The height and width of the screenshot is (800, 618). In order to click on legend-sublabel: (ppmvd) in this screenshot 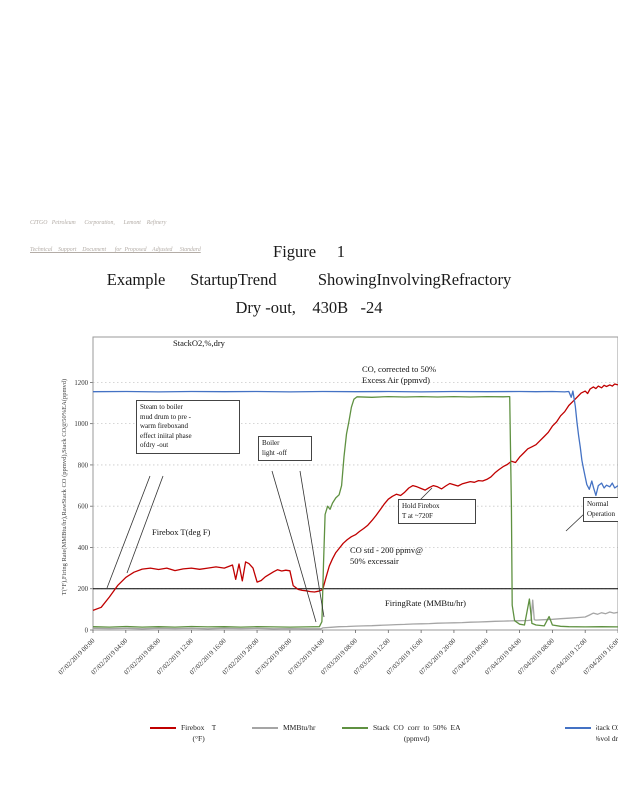, I will do `click(416, 738)`.